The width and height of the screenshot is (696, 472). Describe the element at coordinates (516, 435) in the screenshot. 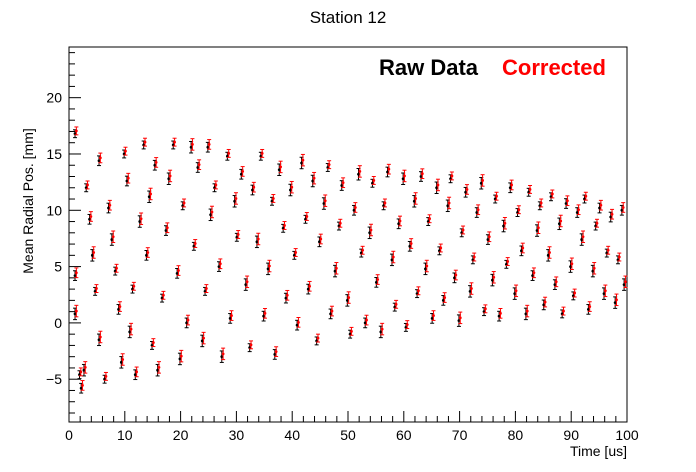

I see `x-tick-label: 80` at that location.